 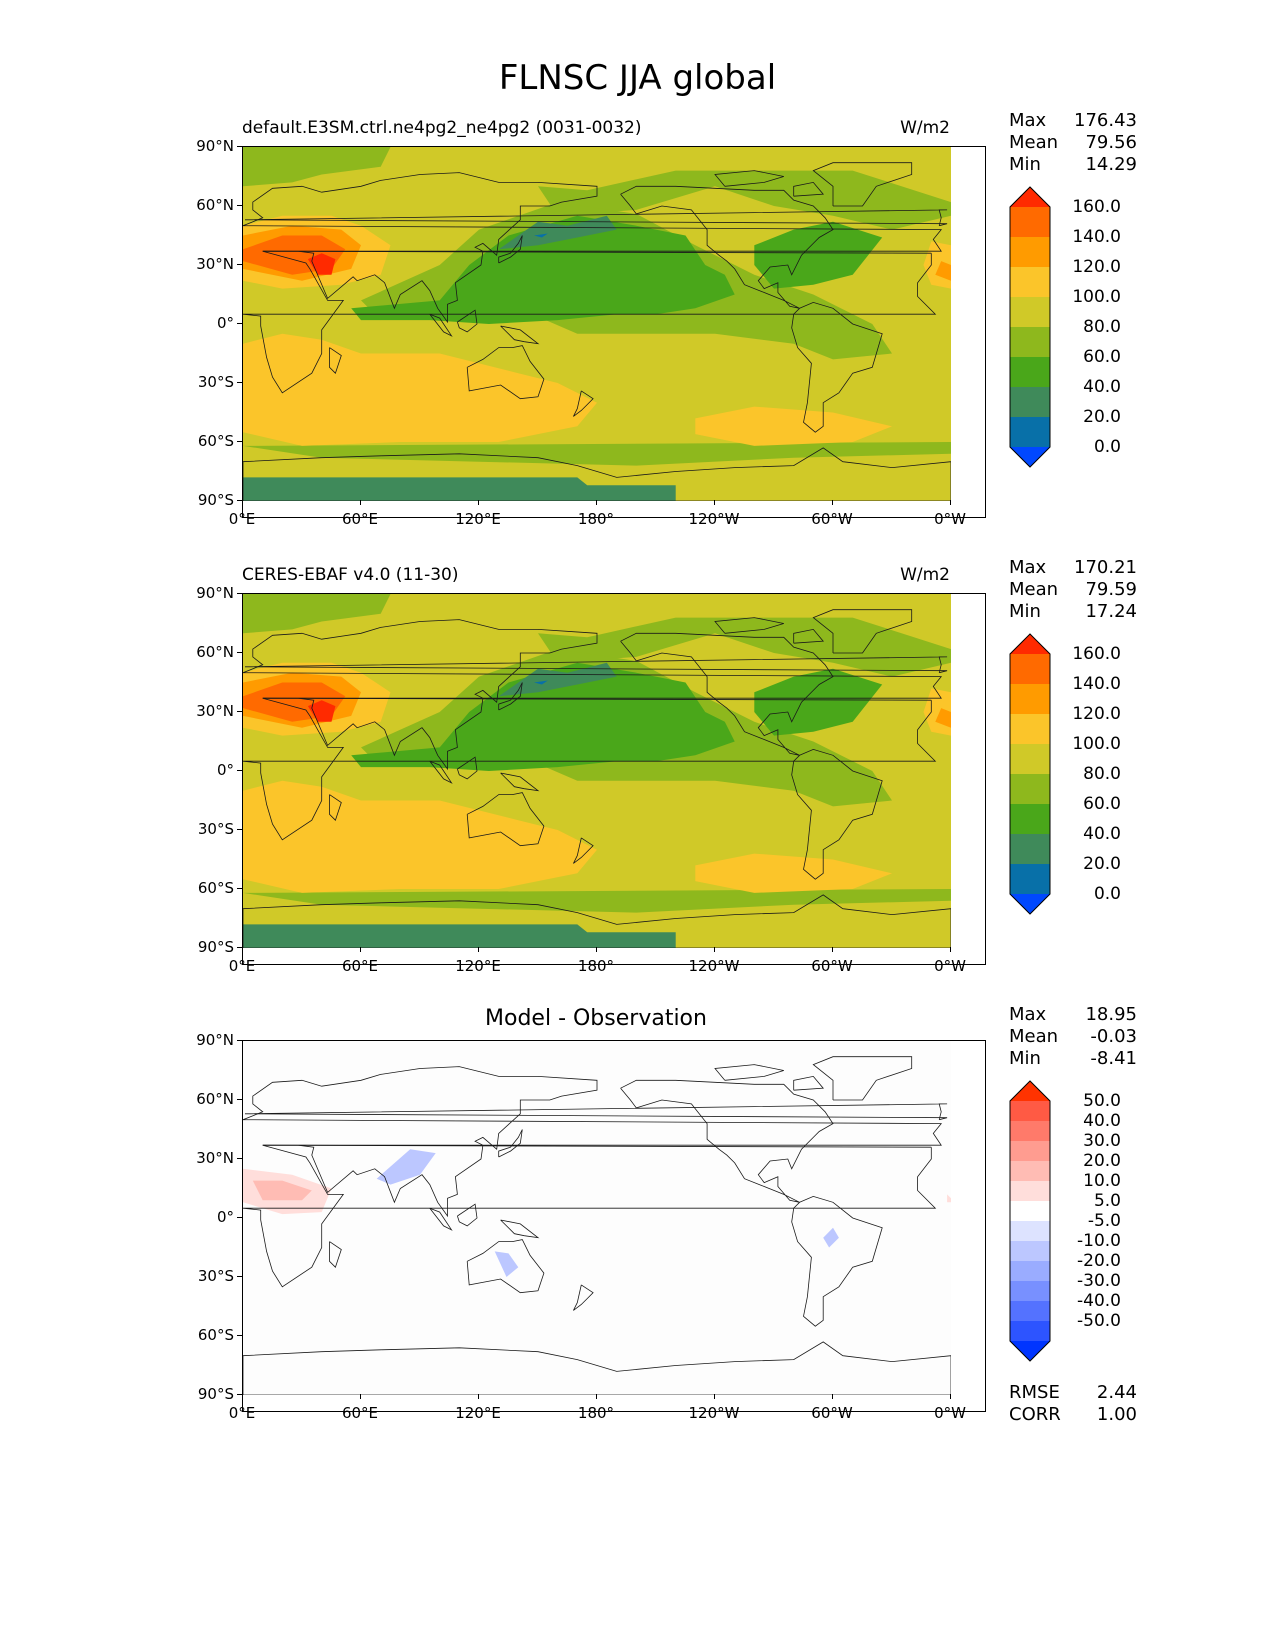 I want to click on colorbar-extend-top, so click(x=1030, y=197).